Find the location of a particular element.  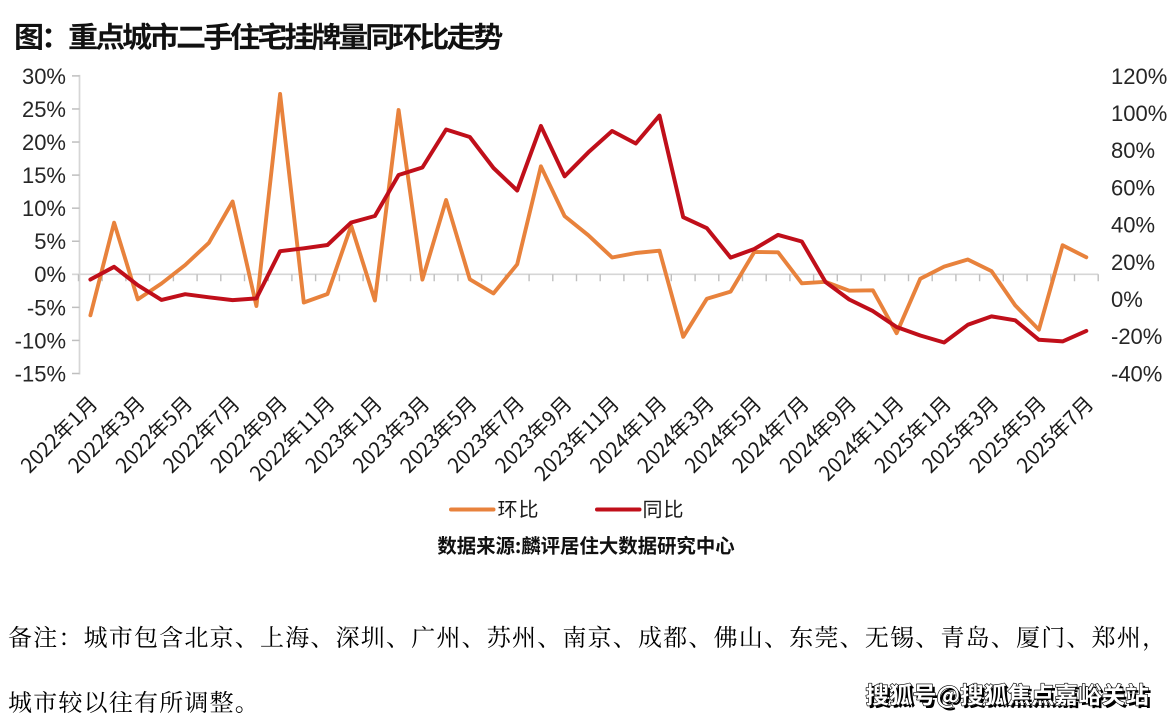

svg-text: -40% is located at coordinates (1136, 373).